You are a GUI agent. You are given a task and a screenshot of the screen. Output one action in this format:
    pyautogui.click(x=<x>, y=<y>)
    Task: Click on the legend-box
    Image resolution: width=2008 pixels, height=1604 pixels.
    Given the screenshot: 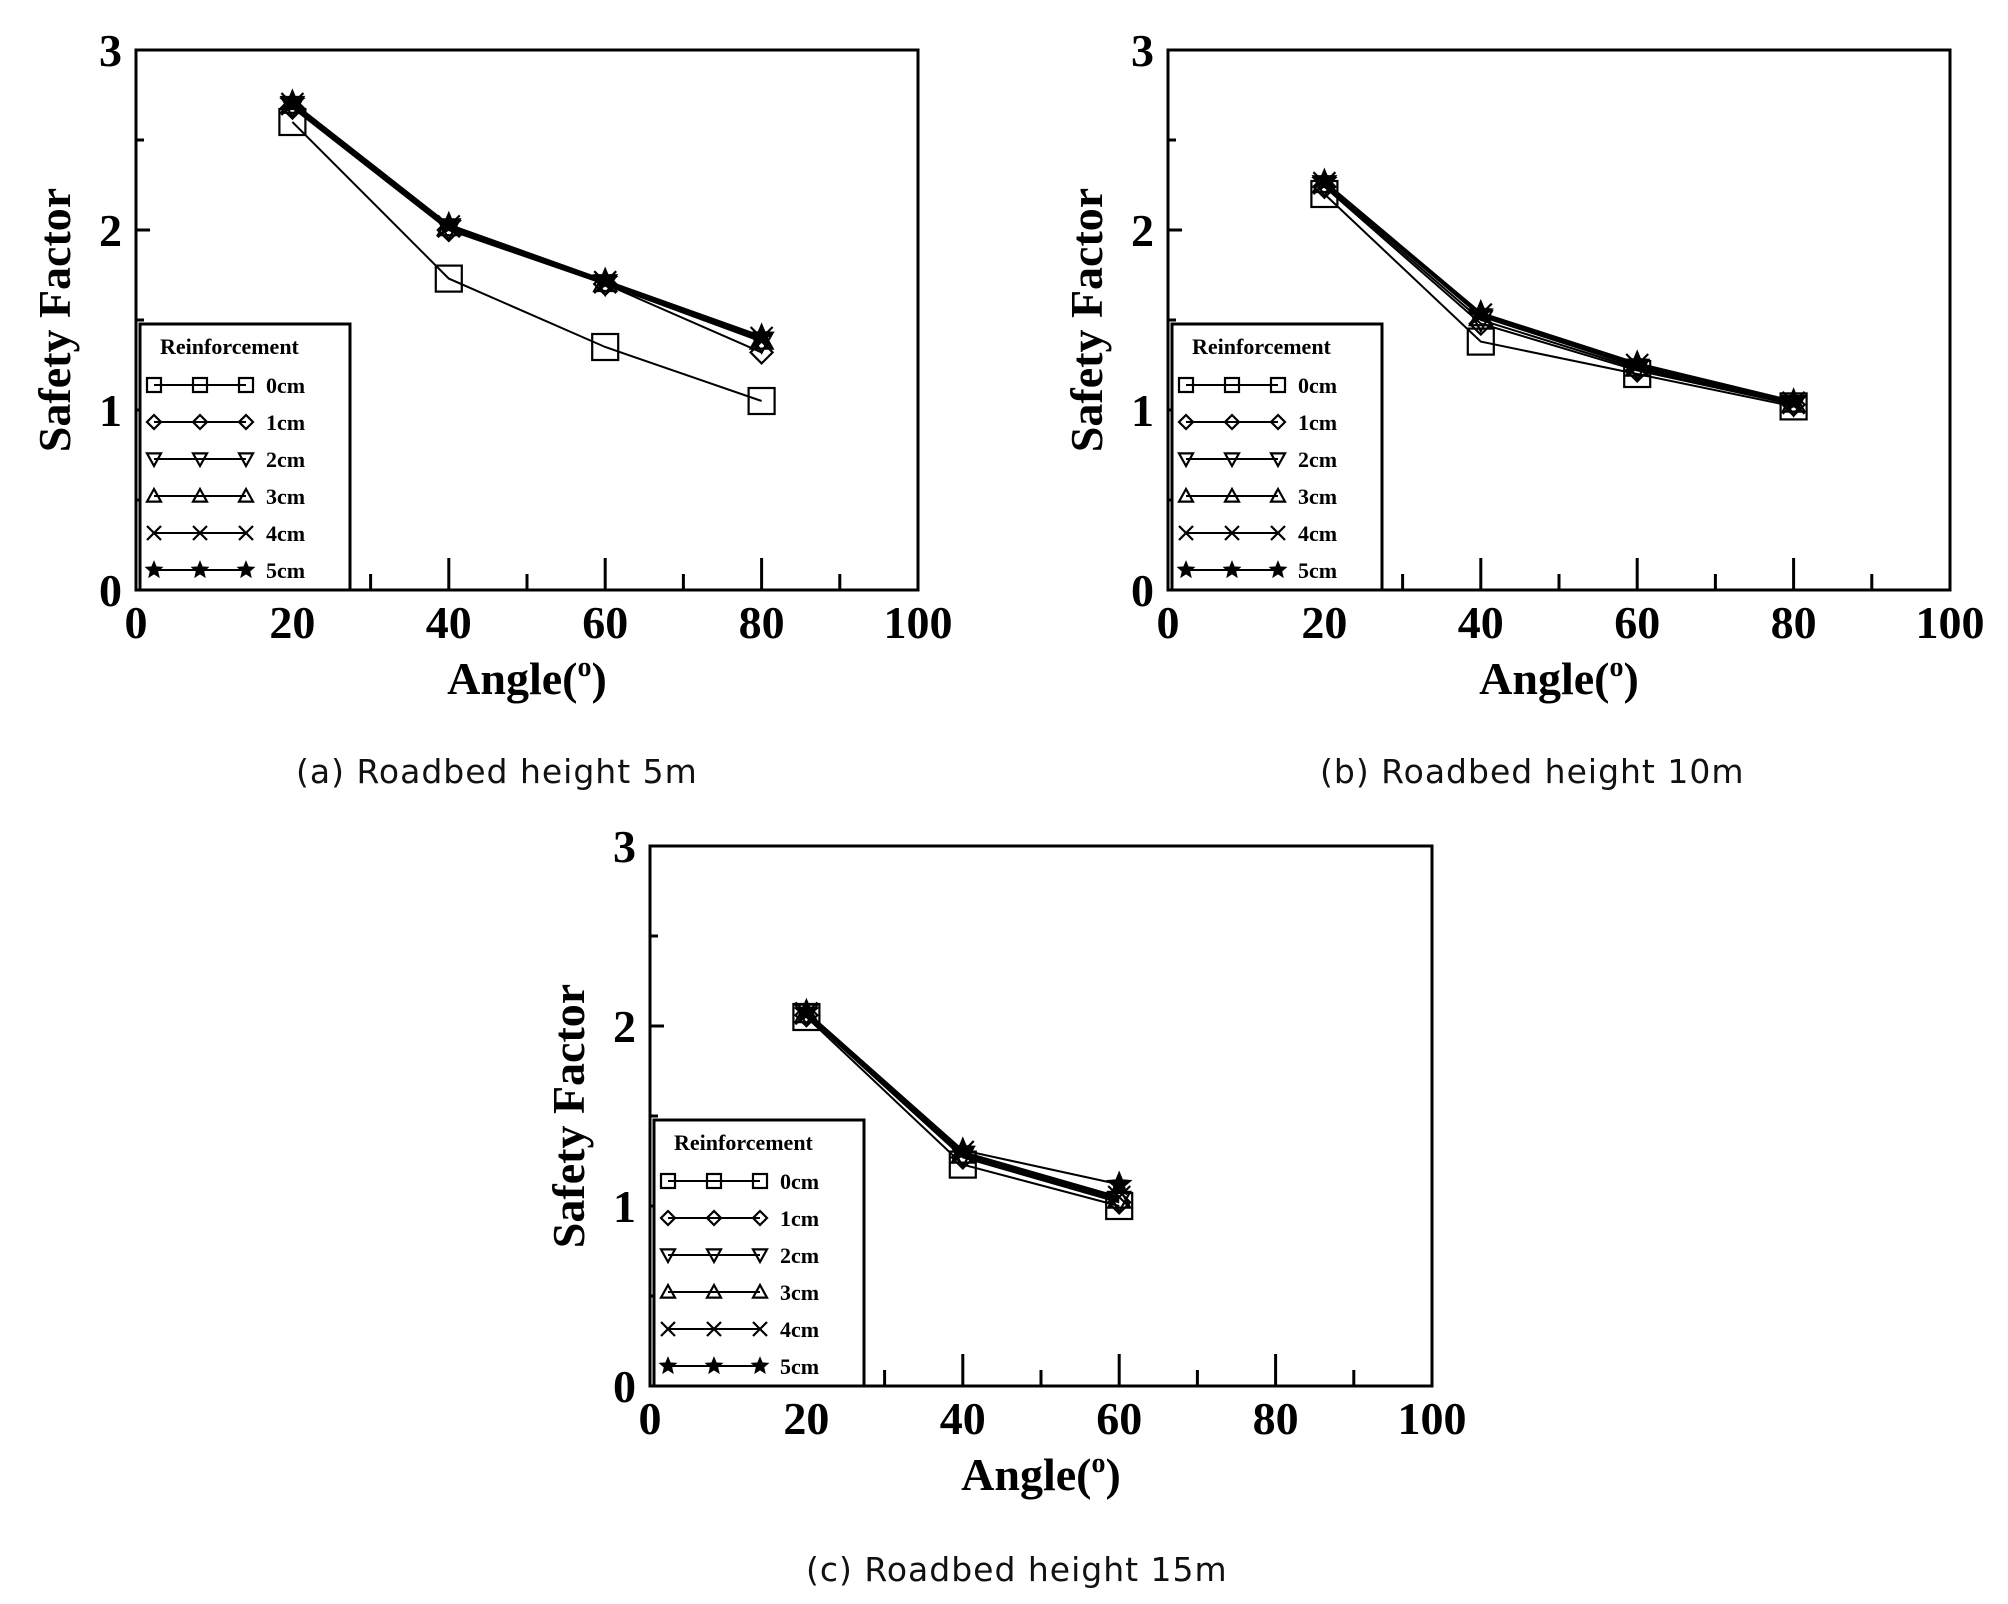 What is the action you would take?
    pyautogui.click(x=245, y=457)
    